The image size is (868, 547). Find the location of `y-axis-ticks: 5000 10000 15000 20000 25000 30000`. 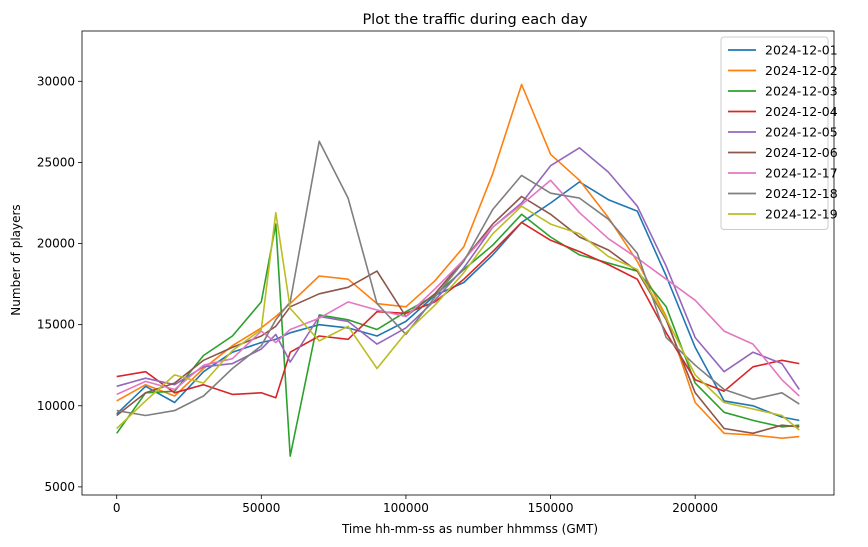

y-axis-ticks: 5000 10000 15000 20000 25000 30000 is located at coordinates (59, 284).